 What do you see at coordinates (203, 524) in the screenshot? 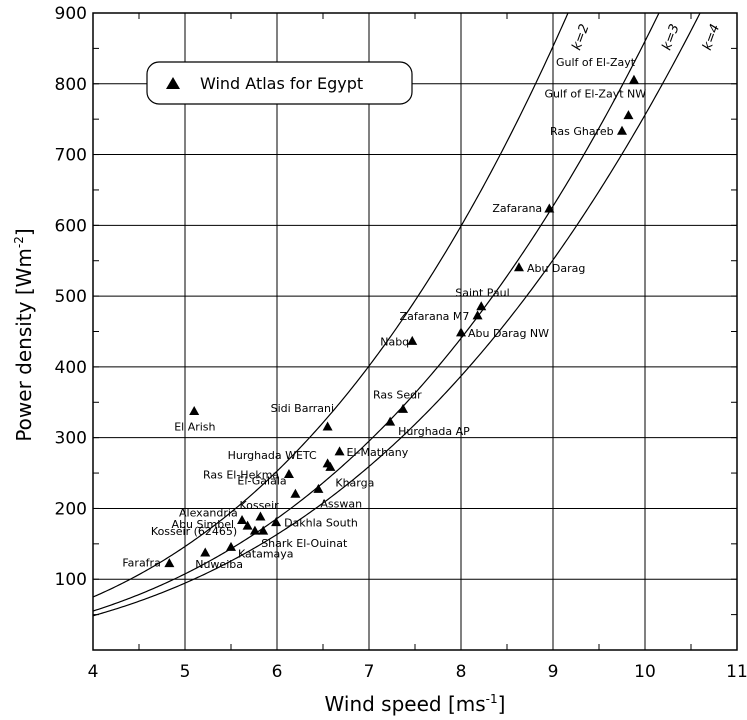
I see `data-point-label: Abu Simbel` at bounding box center [203, 524].